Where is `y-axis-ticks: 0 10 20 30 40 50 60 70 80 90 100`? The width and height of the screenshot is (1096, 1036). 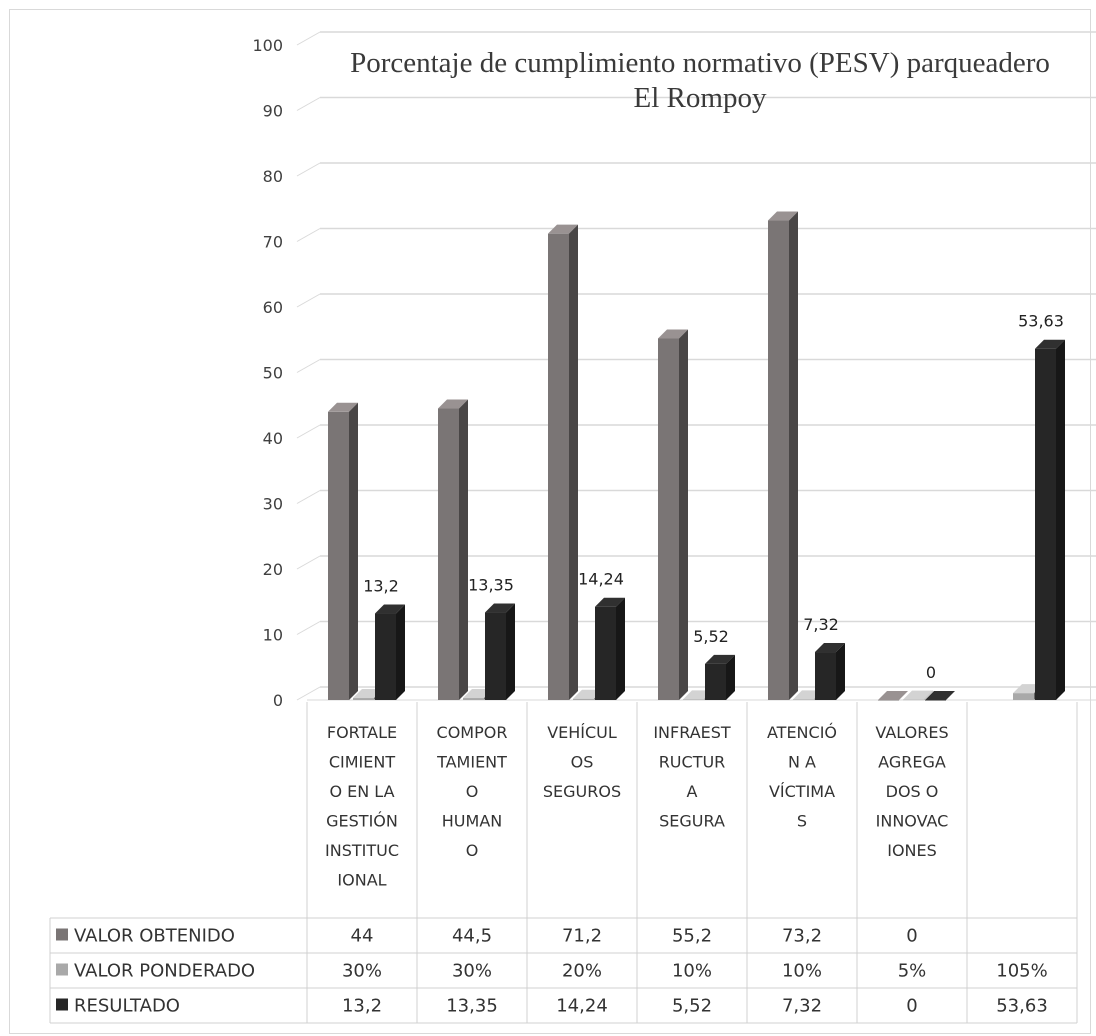
y-axis-ticks: 0 10 20 30 40 50 60 70 80 90 100 is located at coordinates (267, 373).